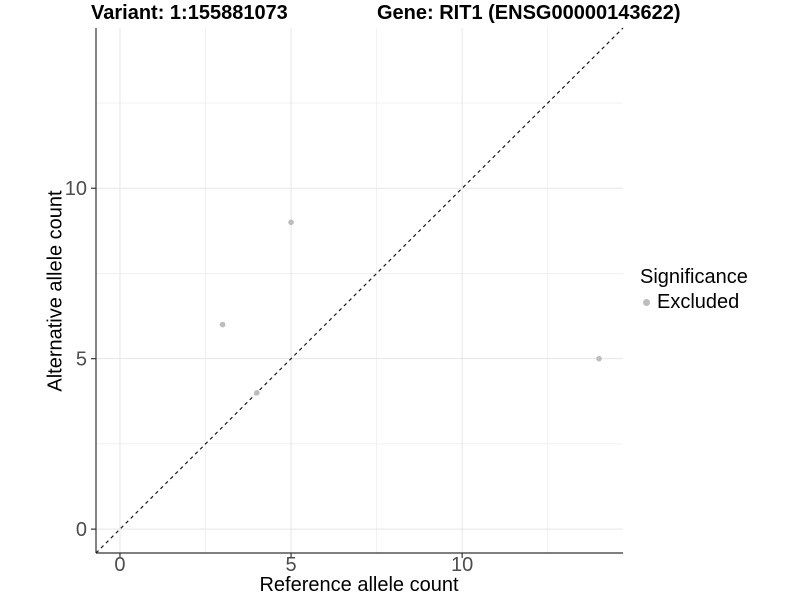 The height and width of the screenshot is (600, 800). Describe the element at coordinates (529, 13) in the screenshot. I see `plot-title-gene: Gene: RIT1 (ENSG00000143622)` at that location.